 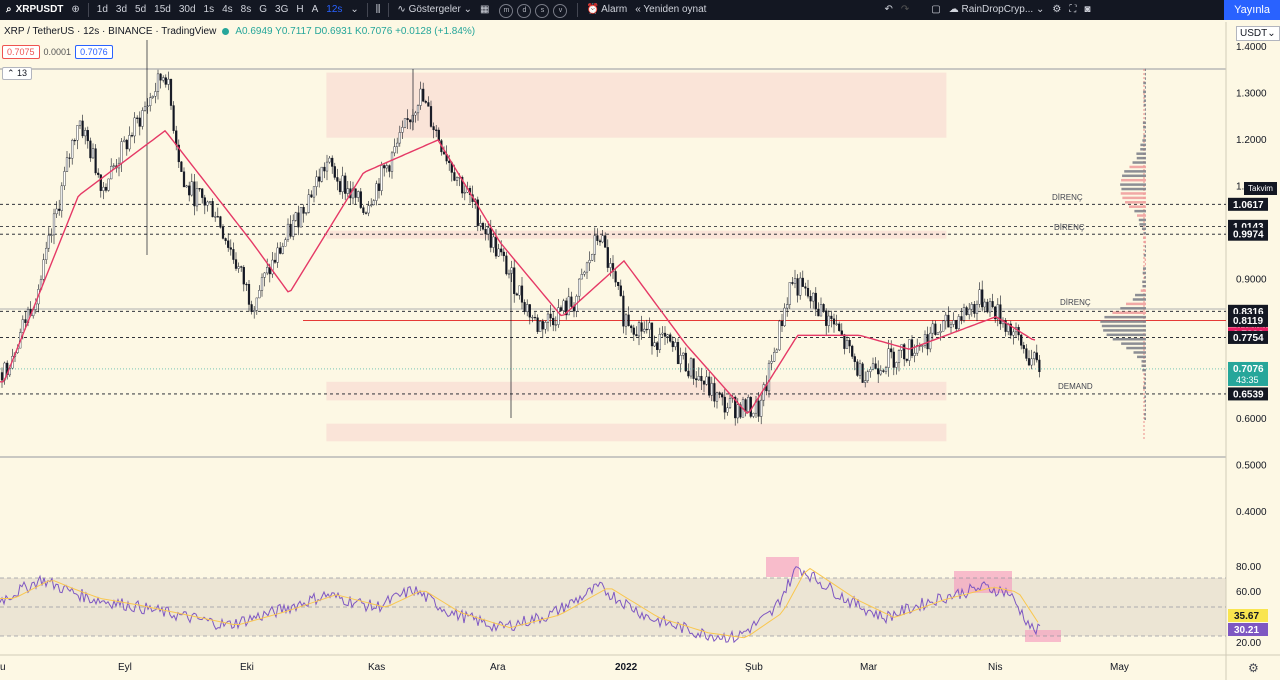 I want to click on indicator-count: 13, so click(x=22, y=73).